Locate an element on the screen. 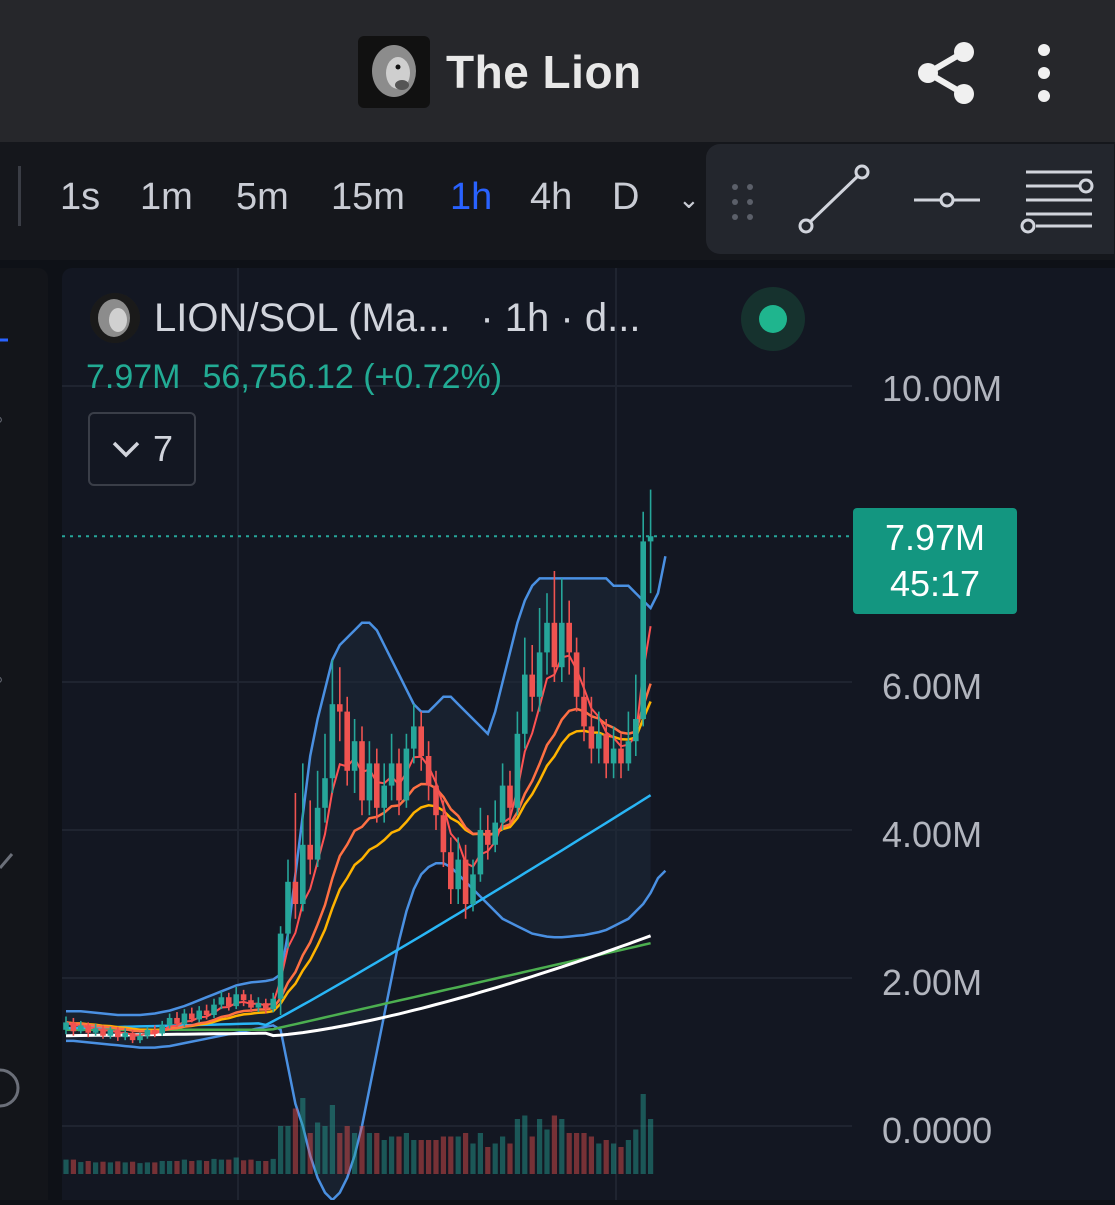  fib-lines-icon is located at coordinates (1057, 202).